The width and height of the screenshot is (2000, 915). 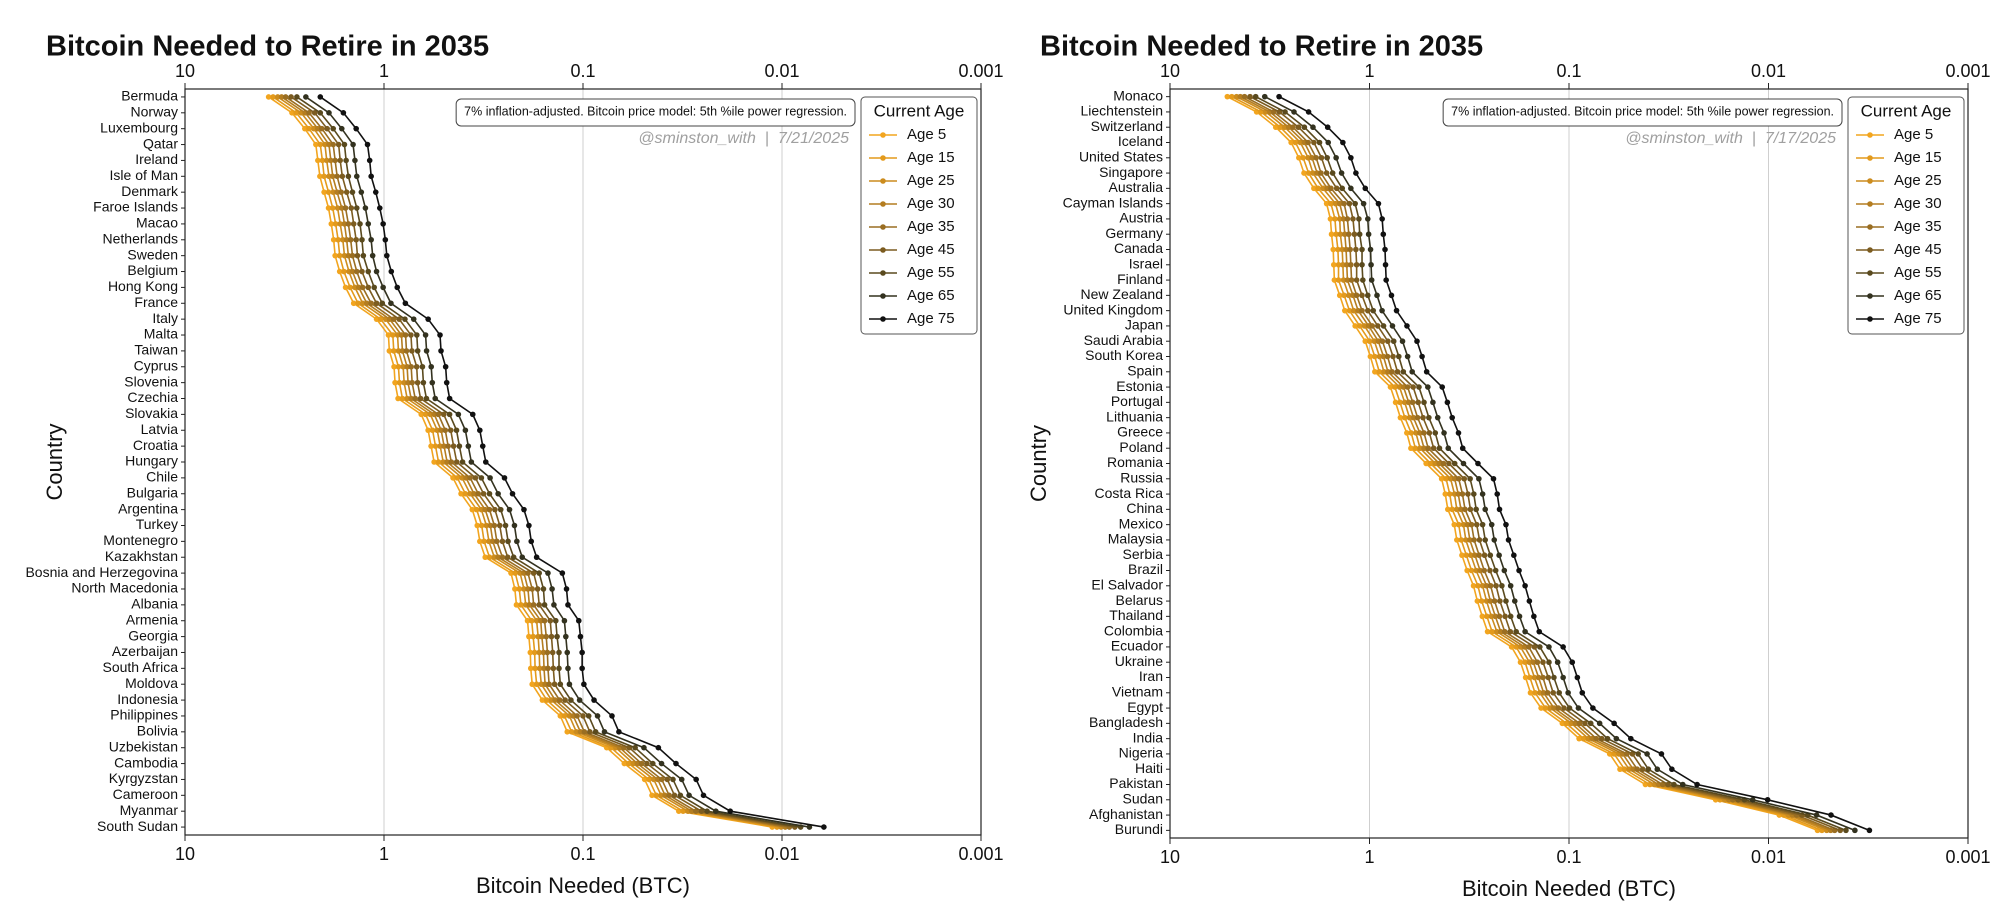 I want to click on x-tick-label: 10, so click(x=185, y=71).